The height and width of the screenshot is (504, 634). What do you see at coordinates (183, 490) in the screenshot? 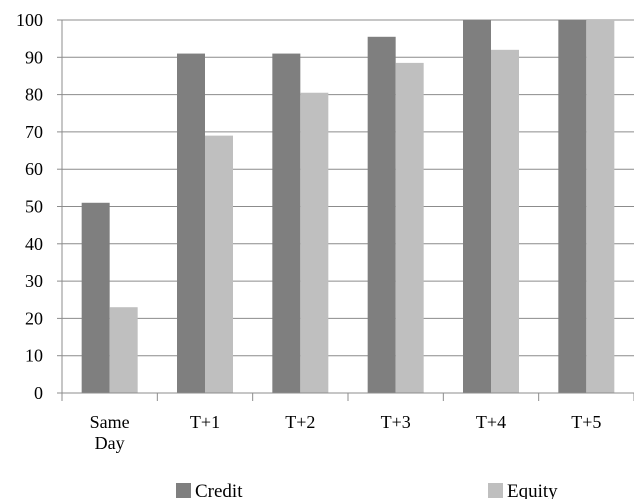
I see `legend-swatch-credit` at bounding box center [183, 490].